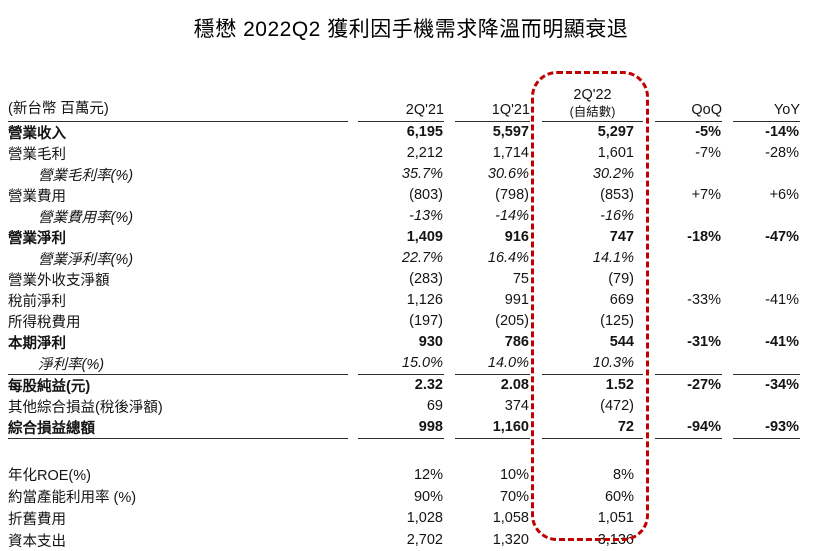 This screenshot has width=822, height=551. I want to click on row-label: 營業費用率(%), so click(86, 217).